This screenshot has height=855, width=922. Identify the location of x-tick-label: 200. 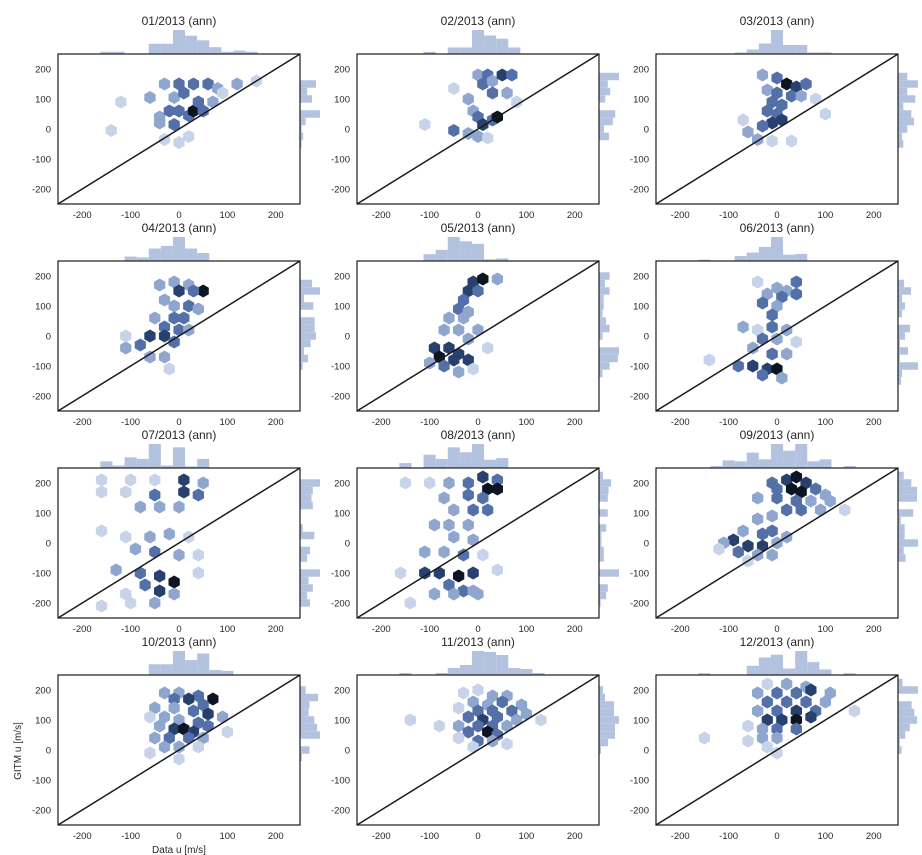
(874, 215).